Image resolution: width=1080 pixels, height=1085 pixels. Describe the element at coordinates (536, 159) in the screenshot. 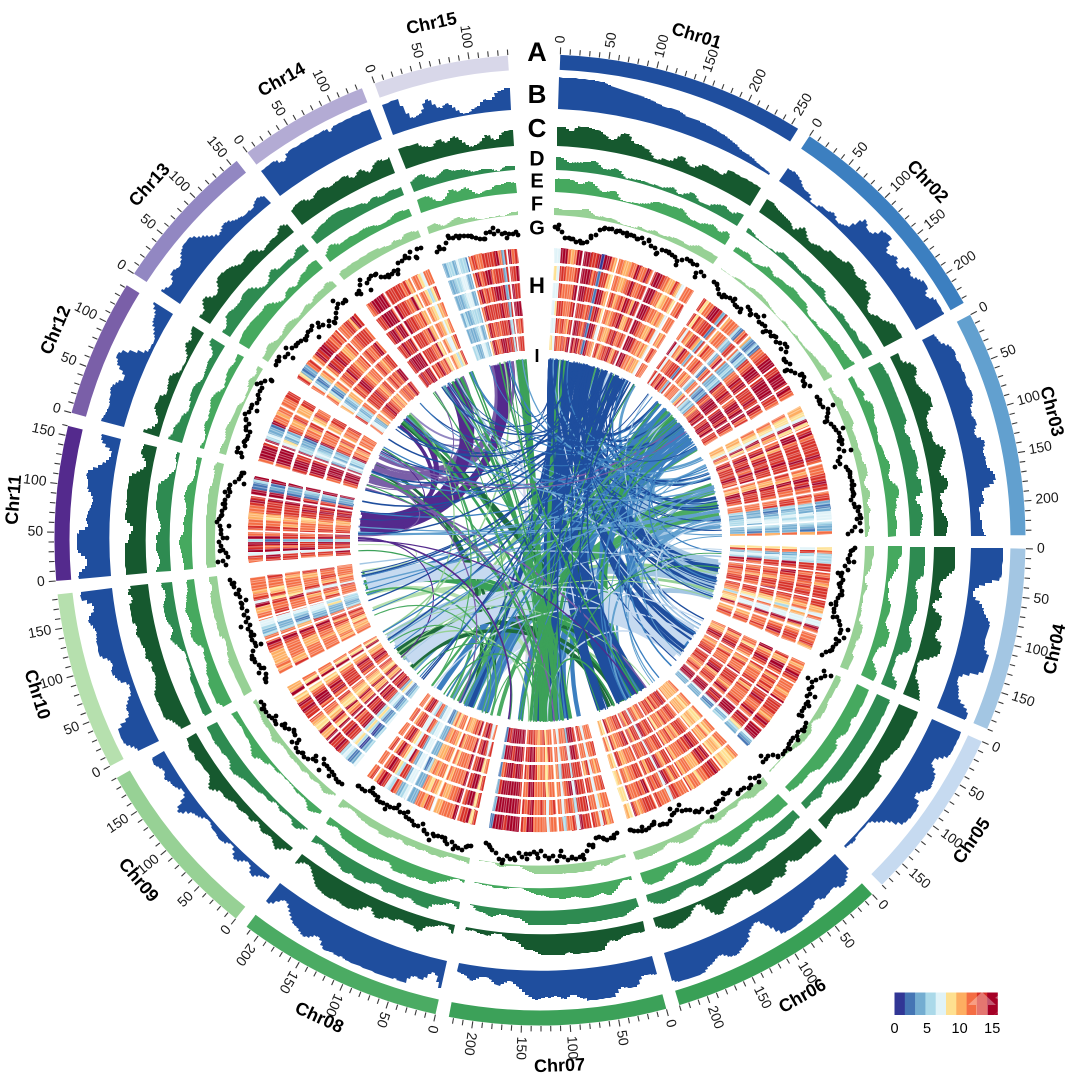

I see `svg-text: D` at that location.